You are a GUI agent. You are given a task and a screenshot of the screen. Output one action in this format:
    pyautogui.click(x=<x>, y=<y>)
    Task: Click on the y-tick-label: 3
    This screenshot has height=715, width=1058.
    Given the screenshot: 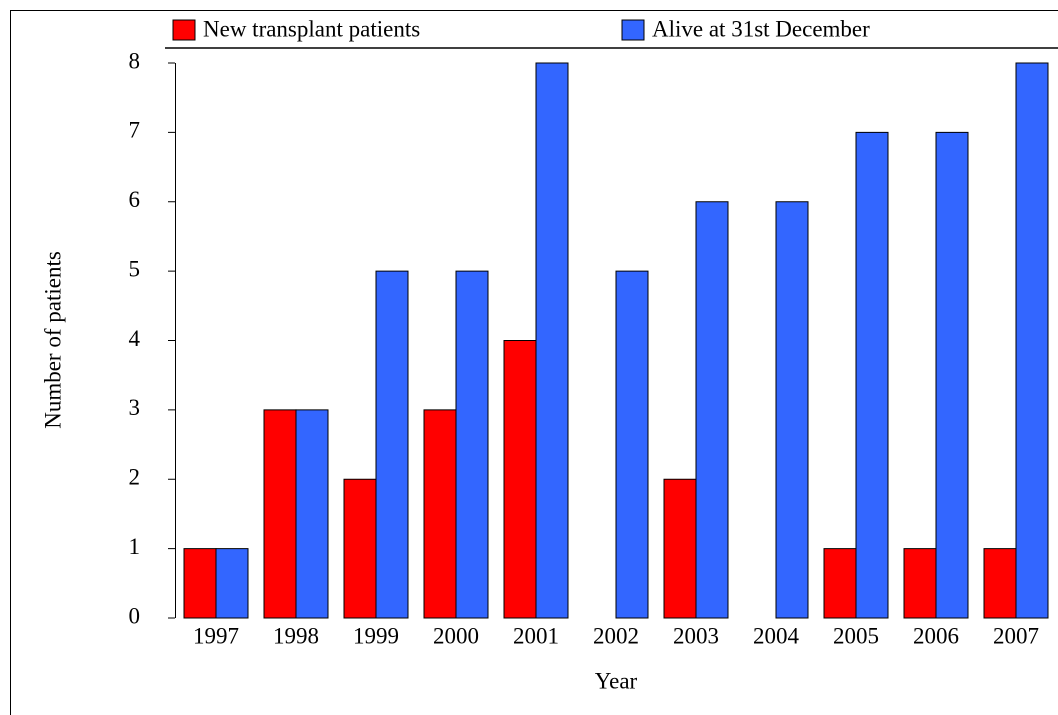 What is the action you would take?
    pyautogui.click(x=135, y=407)
    